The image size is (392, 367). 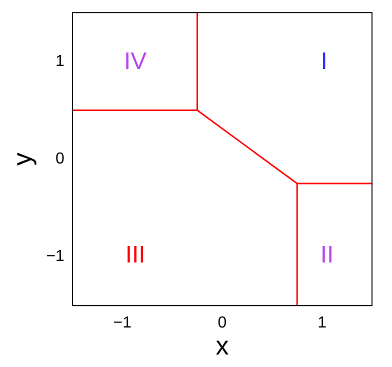 I want to click on x-tick-label: 1, so click(x=322, y=323).